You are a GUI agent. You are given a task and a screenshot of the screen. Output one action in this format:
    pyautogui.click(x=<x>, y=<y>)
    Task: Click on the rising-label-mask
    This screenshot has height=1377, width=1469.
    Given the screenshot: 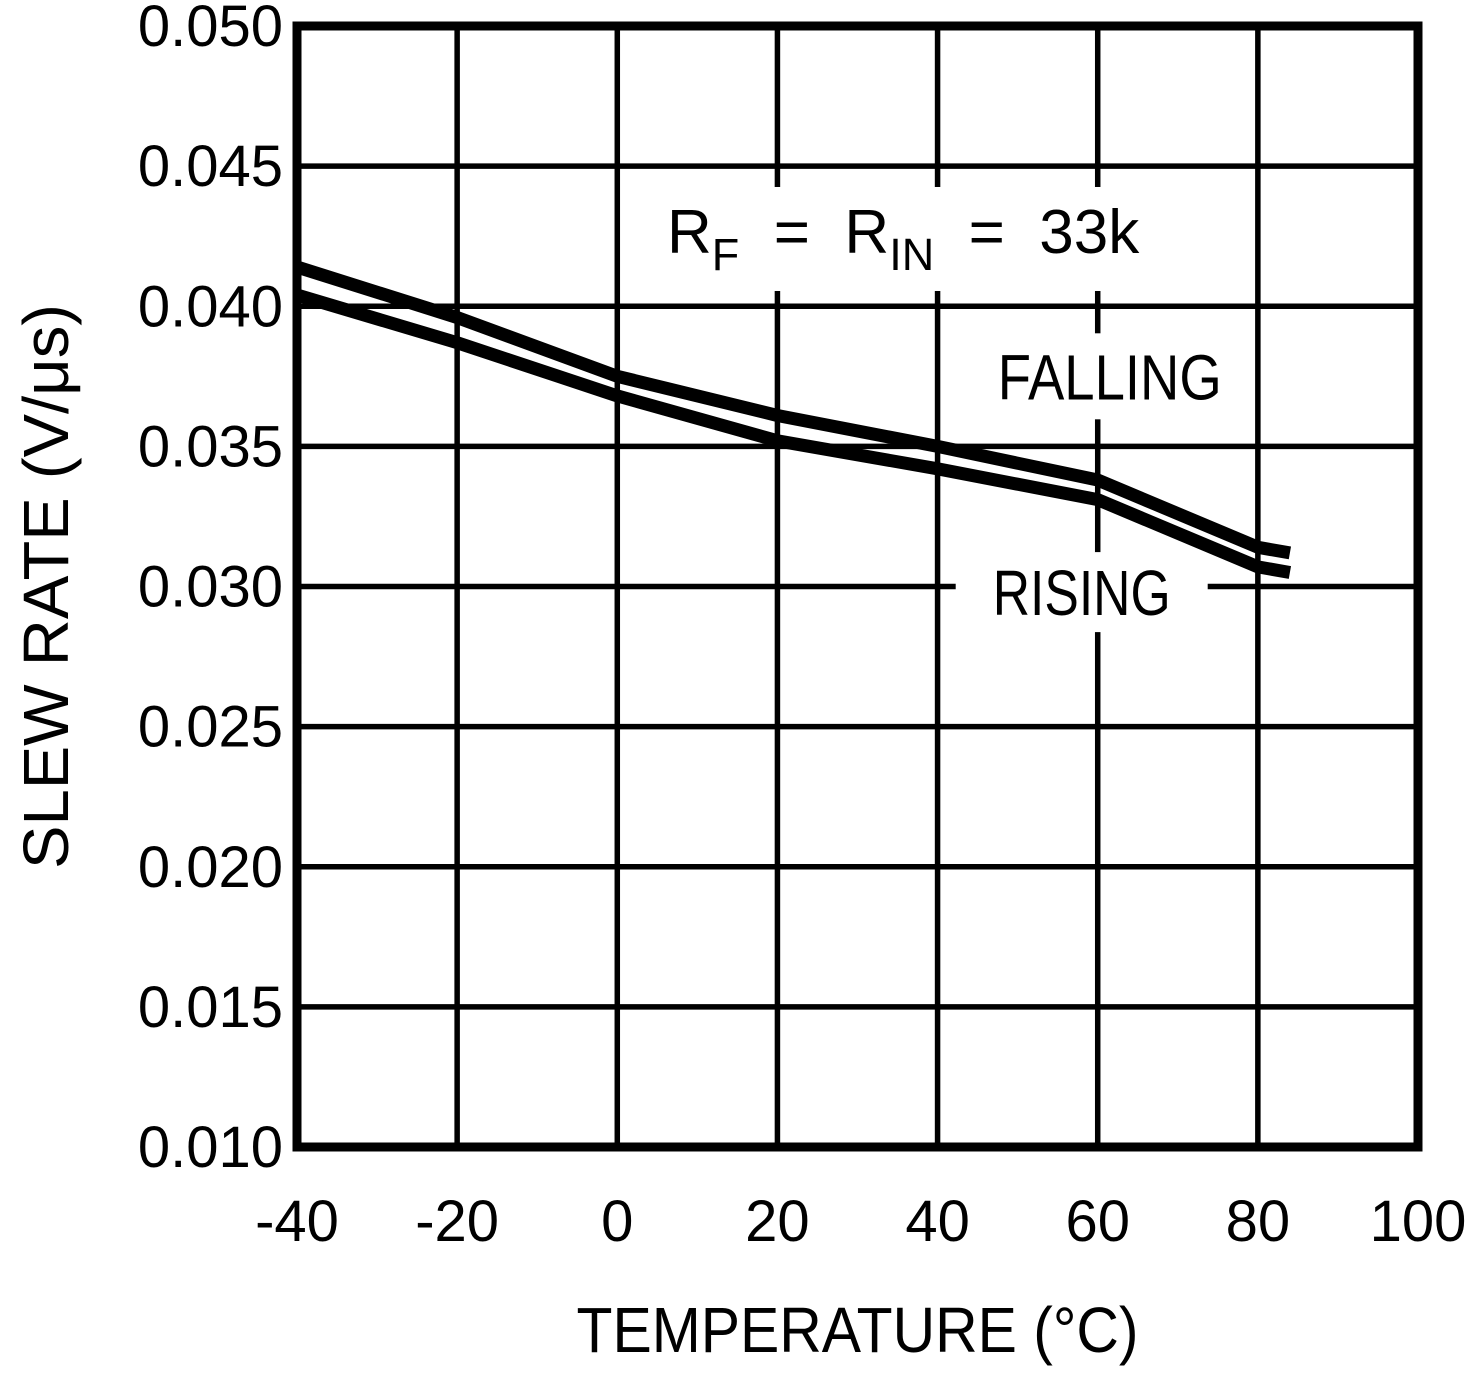 What is the action you would take?
    pyautogui.click(x=1081, y=592)
    